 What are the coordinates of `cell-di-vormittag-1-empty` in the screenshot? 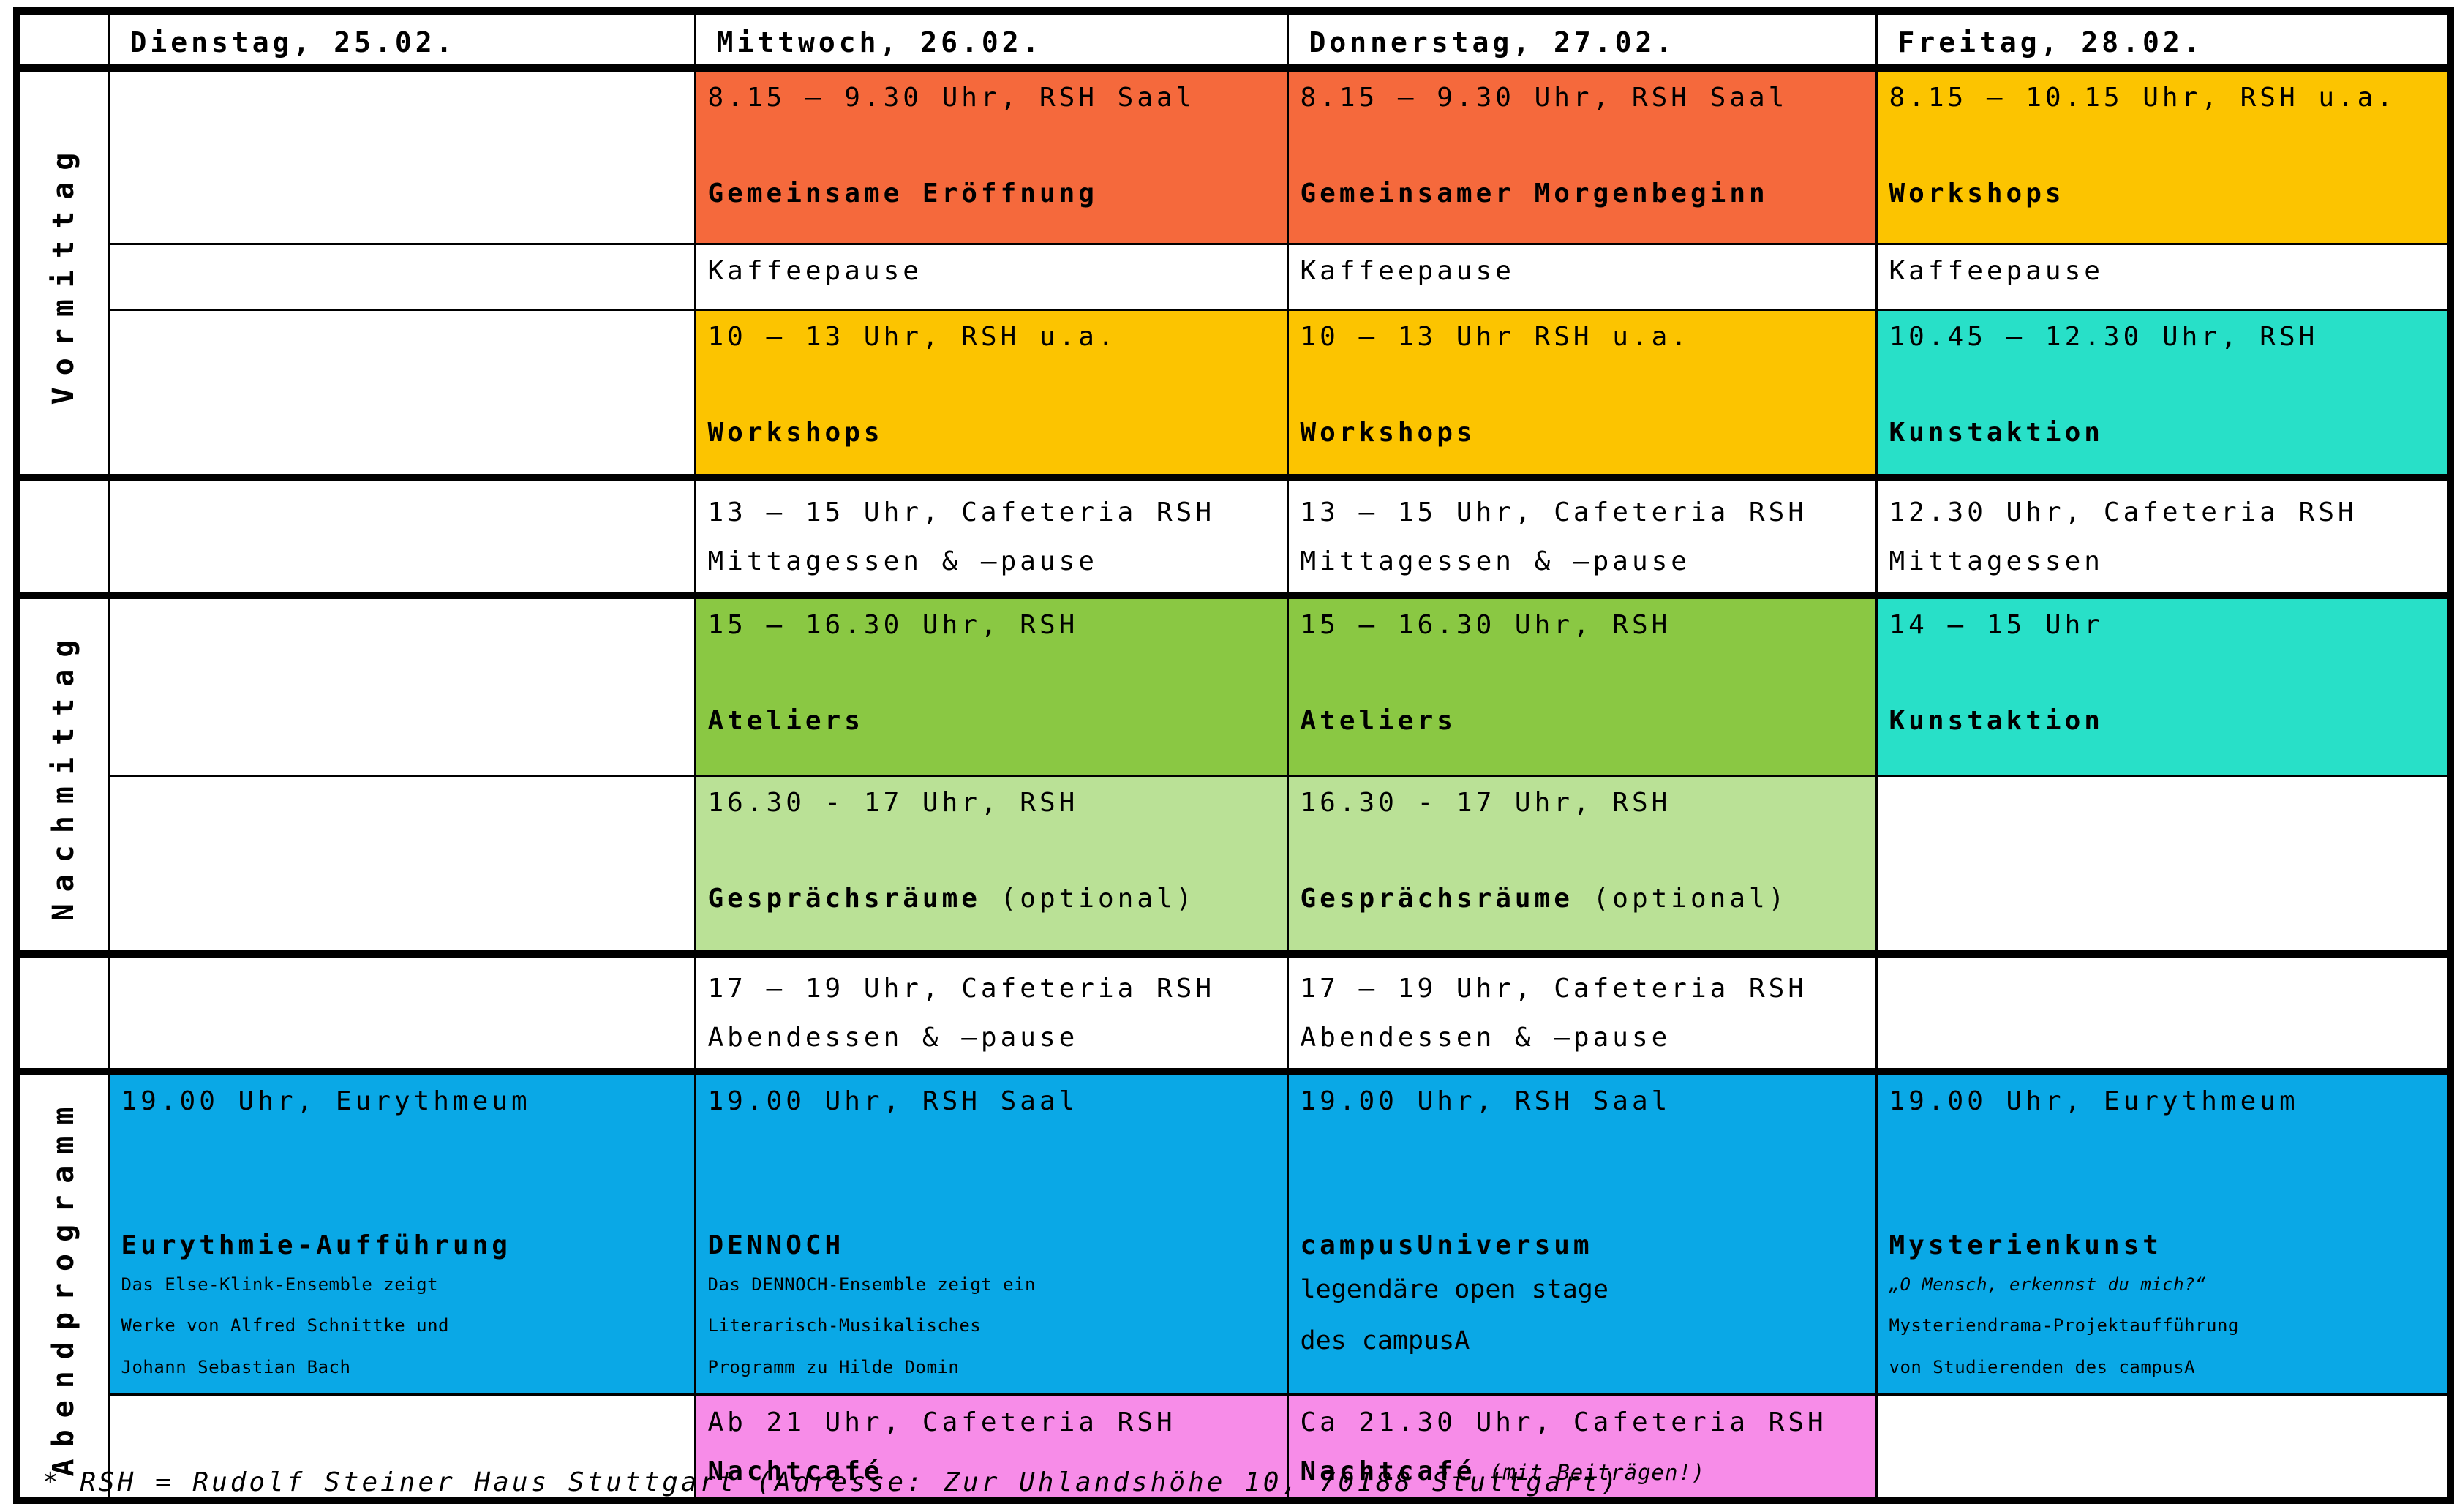 It's located at (401, 154).